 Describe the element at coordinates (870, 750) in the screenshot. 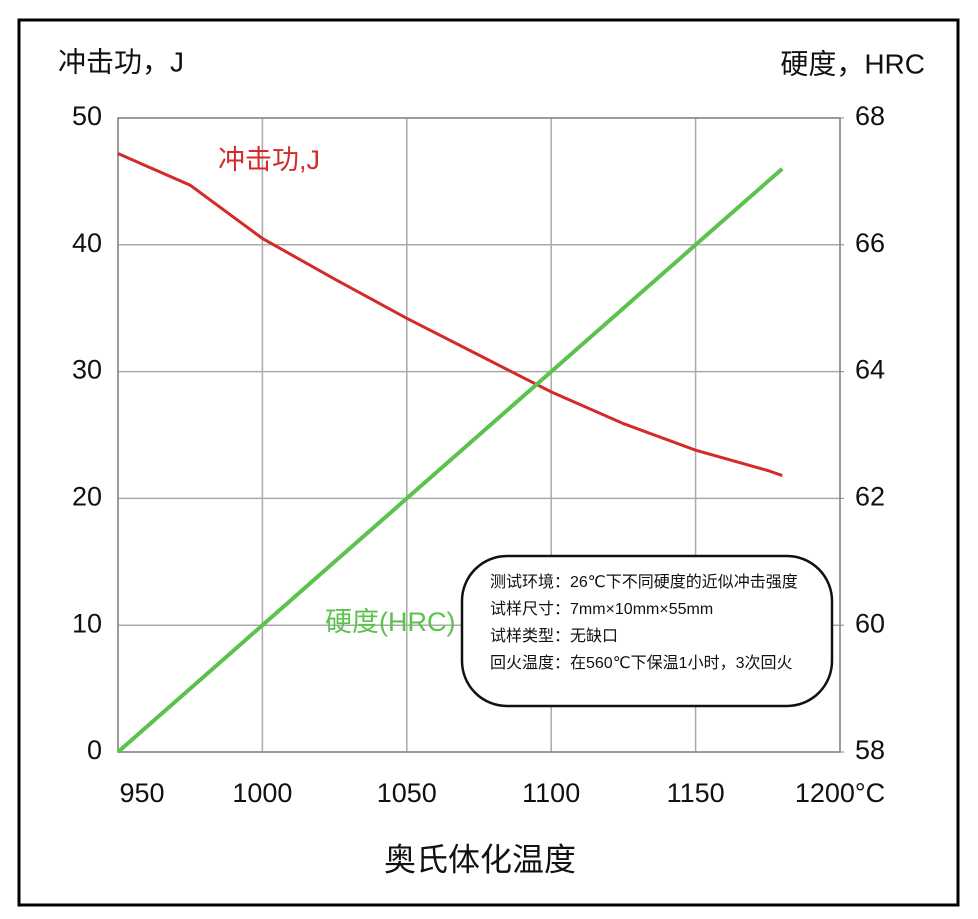

I see `y2-tick-label: 58` at that location.